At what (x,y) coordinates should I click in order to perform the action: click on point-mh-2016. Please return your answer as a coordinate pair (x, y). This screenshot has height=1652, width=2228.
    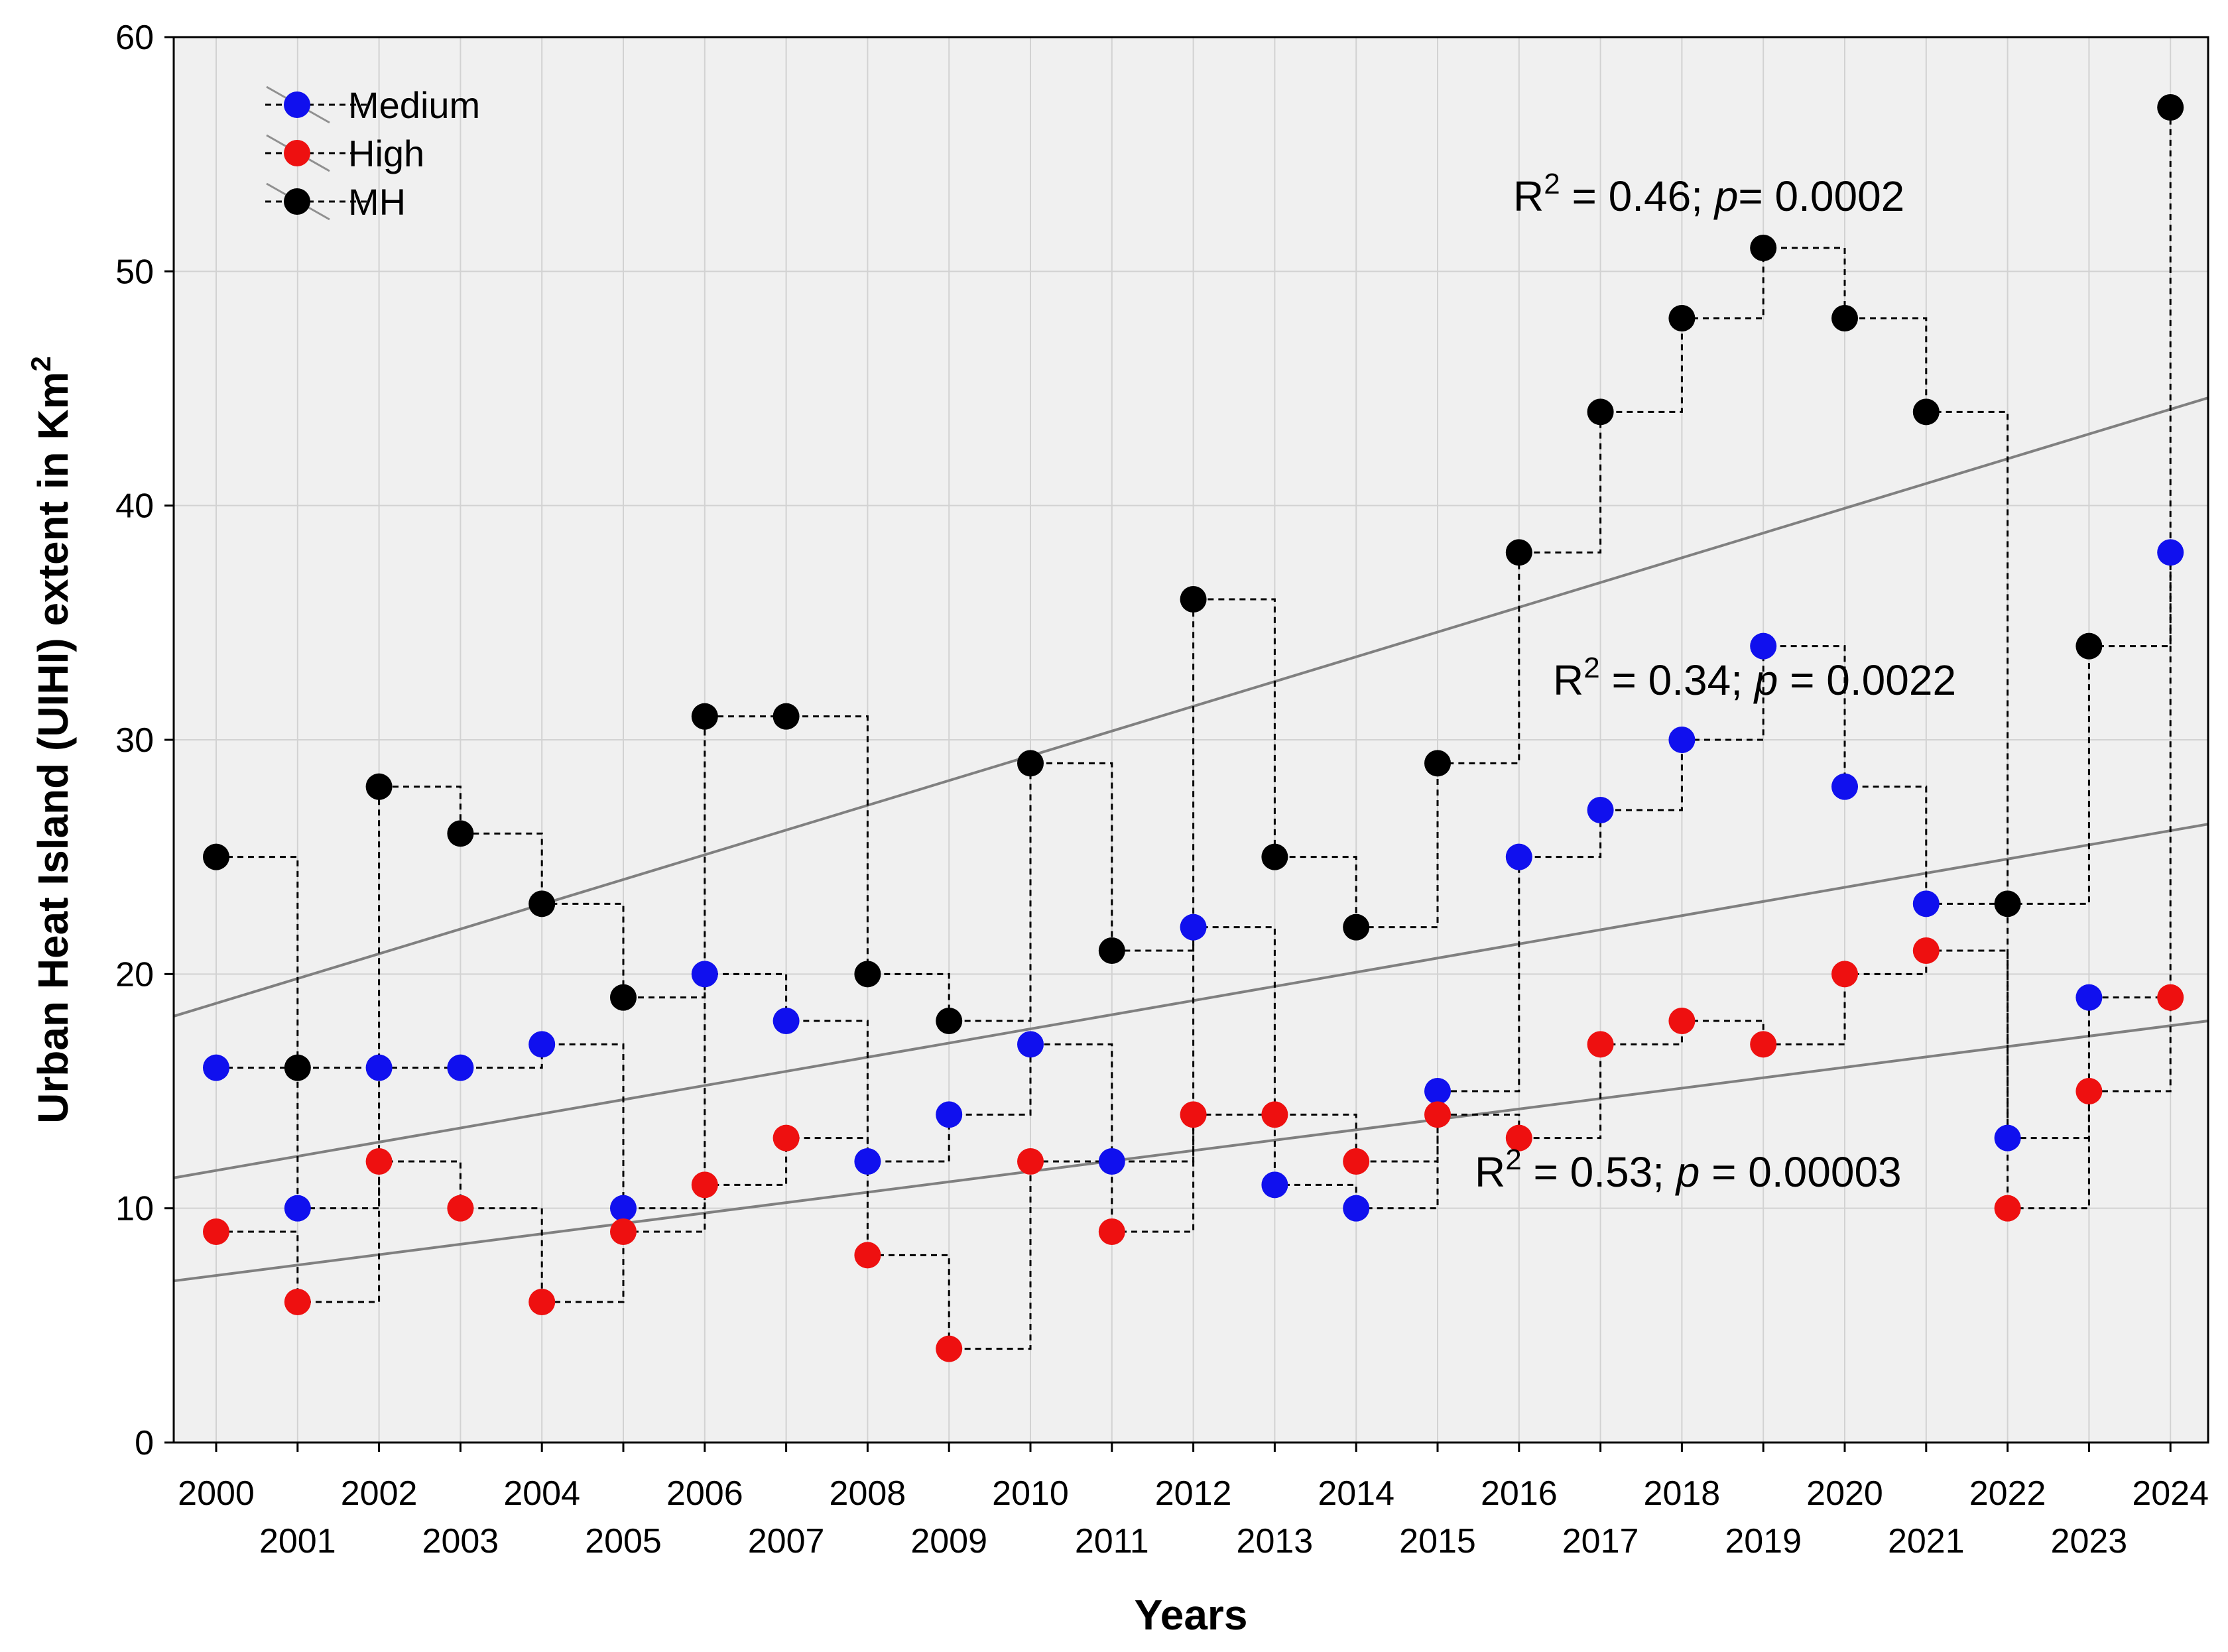
    Looking at the image, I should click on (1518, 552).